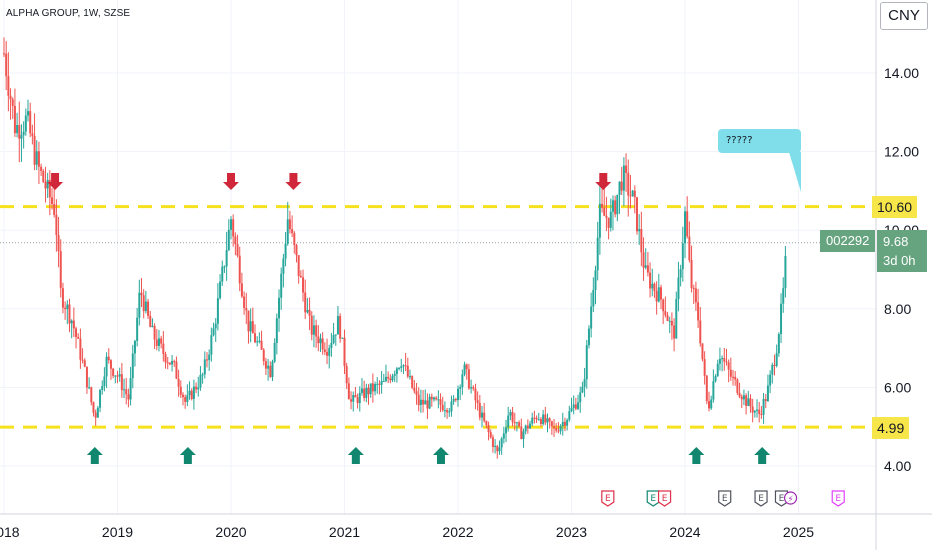 The height and width of the screenshot is (550, 932). Describe the element at coordinates (895, 207) in the screenshot. I see `resistance-level-badge: 10.60` at that location.